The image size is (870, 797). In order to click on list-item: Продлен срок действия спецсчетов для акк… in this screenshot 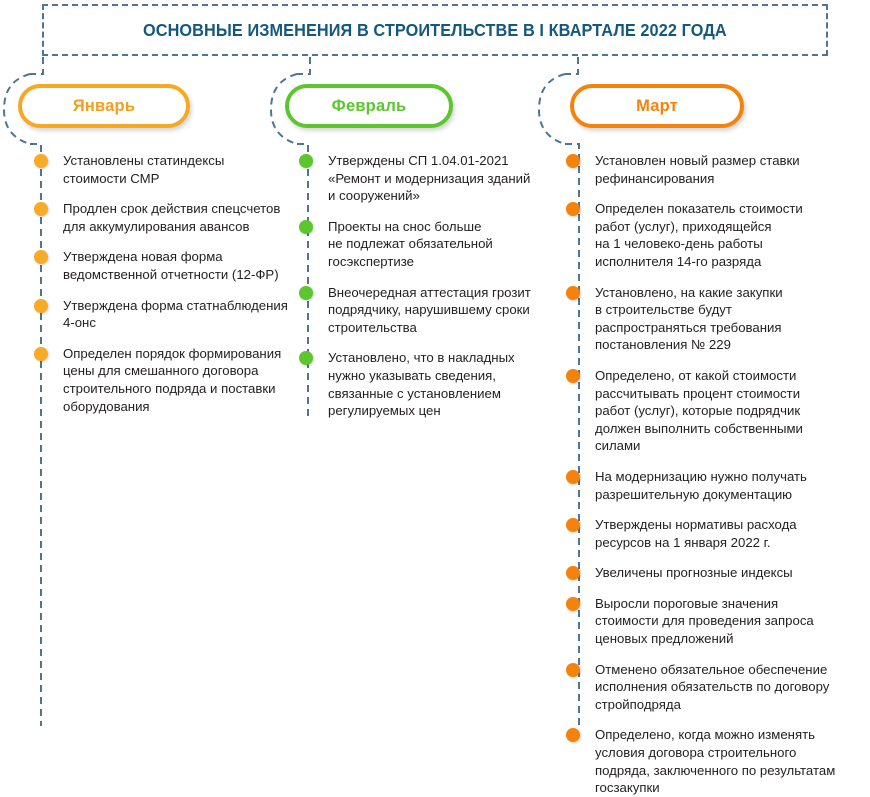, I will do `click(168, 217)`.